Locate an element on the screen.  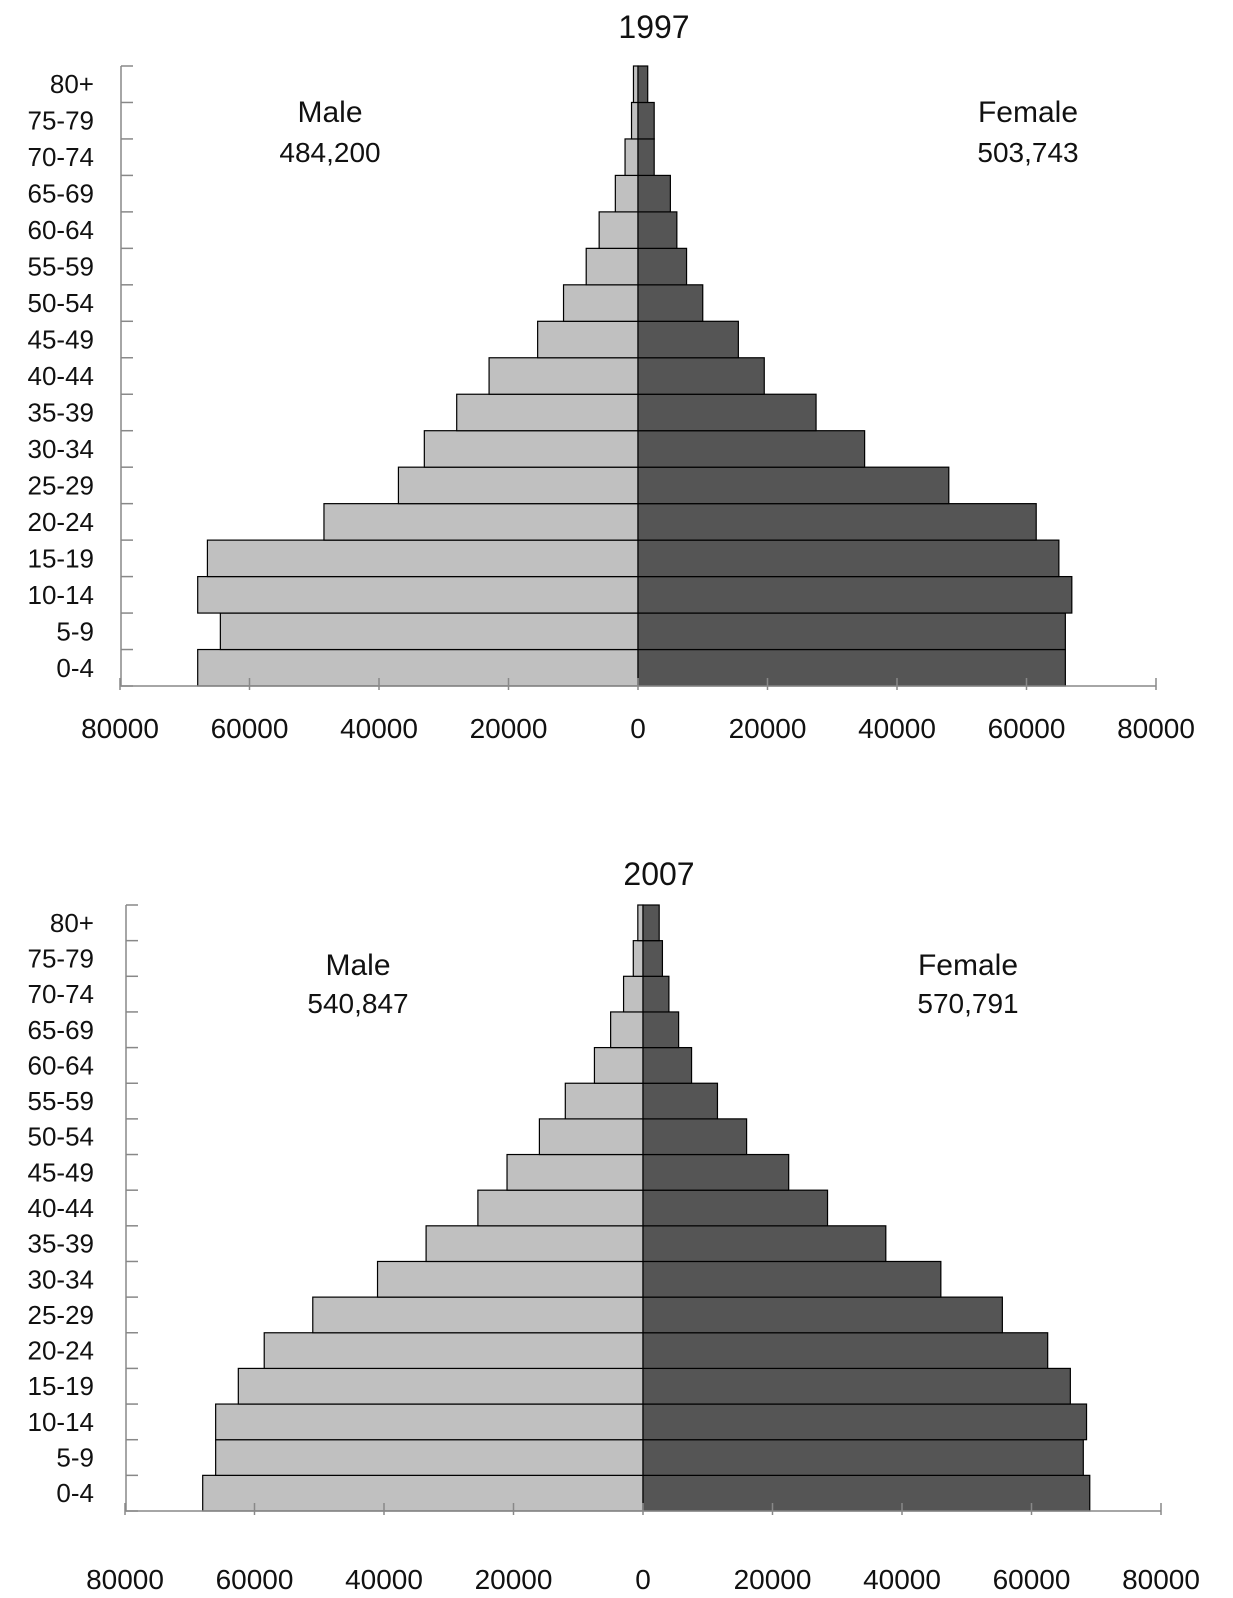
y-tick-label: 65-69 is located at coordinates (61, 1030).